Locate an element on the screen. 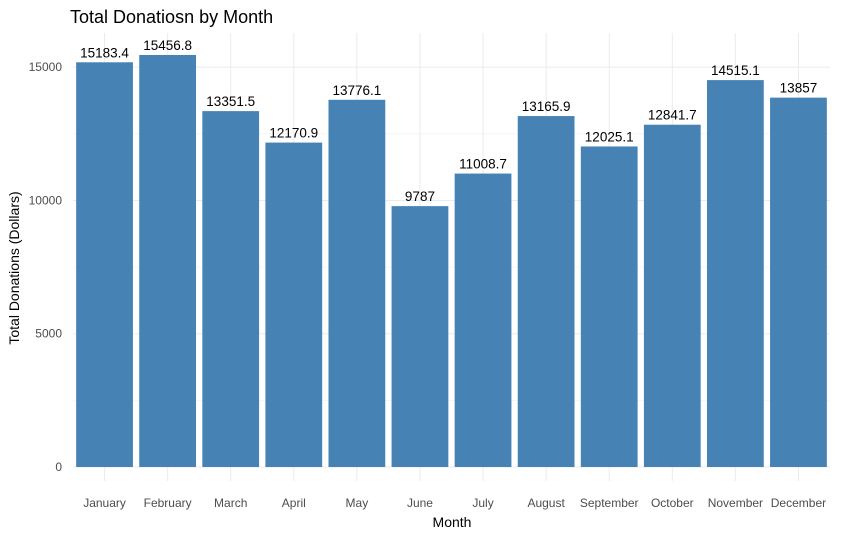 The image size is (843, 537). y-tick-label: 10000 is located at coordinates (46, 200).